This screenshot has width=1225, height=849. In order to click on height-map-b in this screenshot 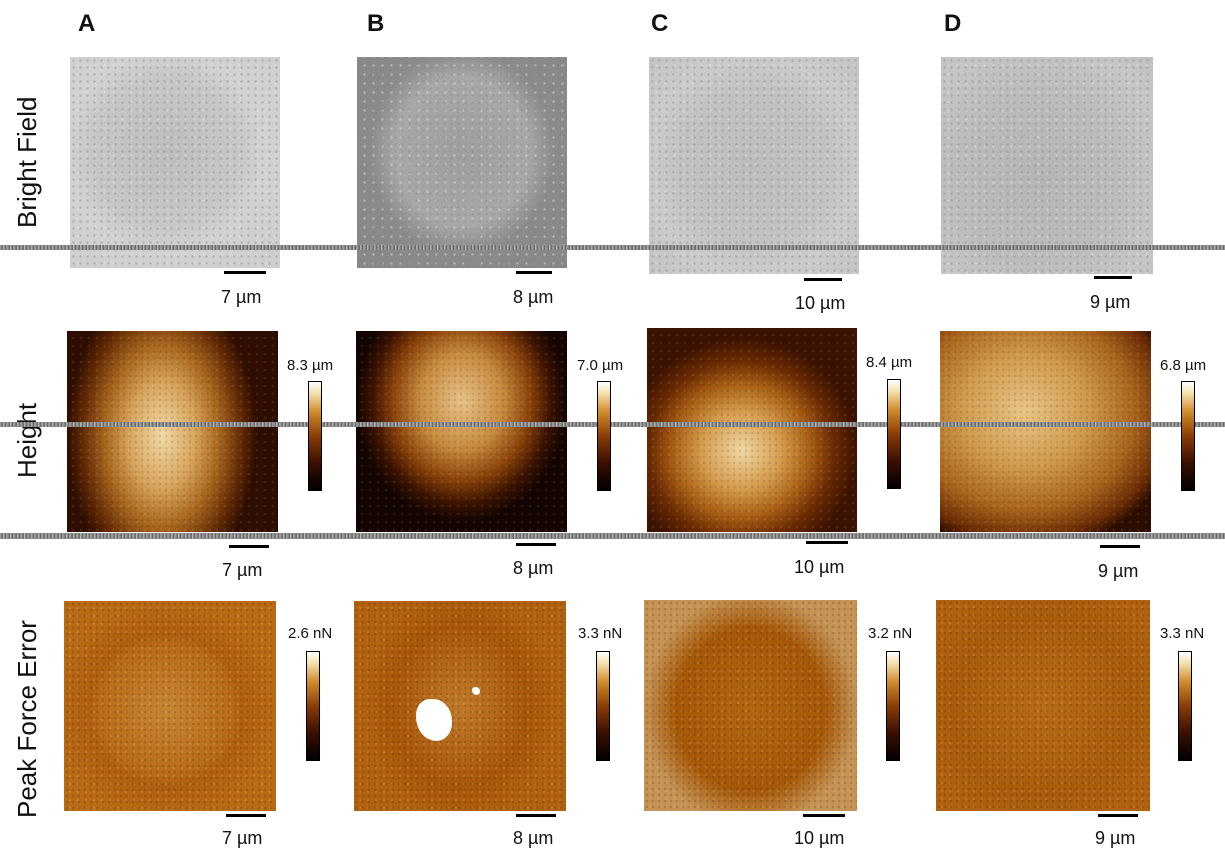, I will do `click(461, 431)`.